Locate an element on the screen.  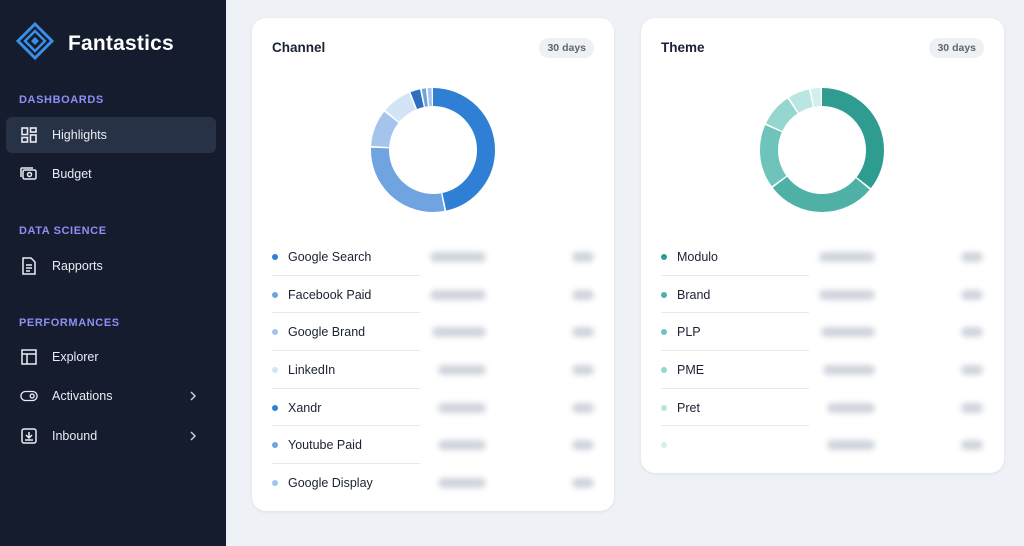
sidebar-item-budget: Budget is located at coordinates (111, 174).